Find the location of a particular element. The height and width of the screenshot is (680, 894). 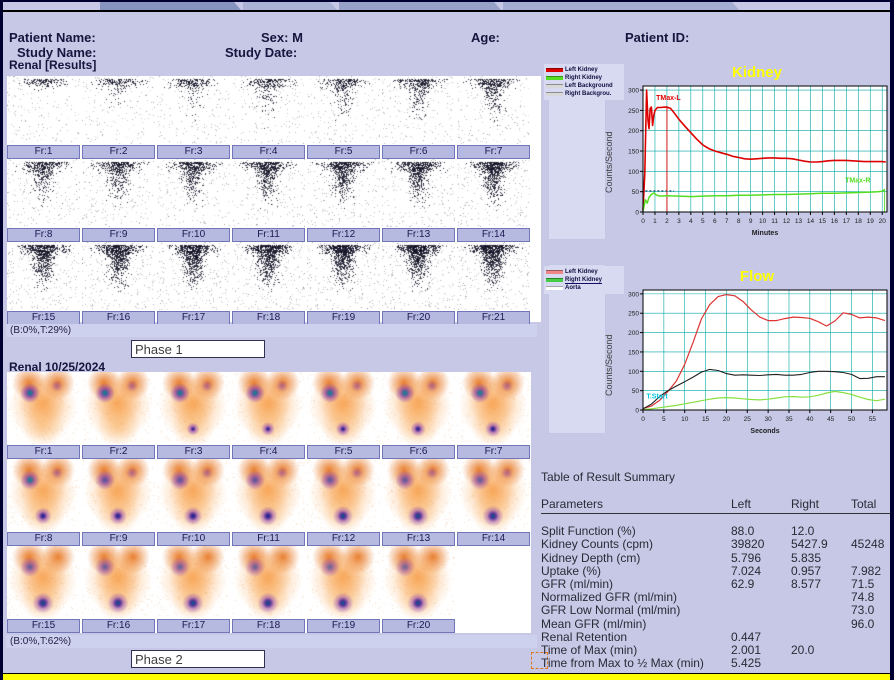

legend-label: Aorta is located at coordinates (573, 288).